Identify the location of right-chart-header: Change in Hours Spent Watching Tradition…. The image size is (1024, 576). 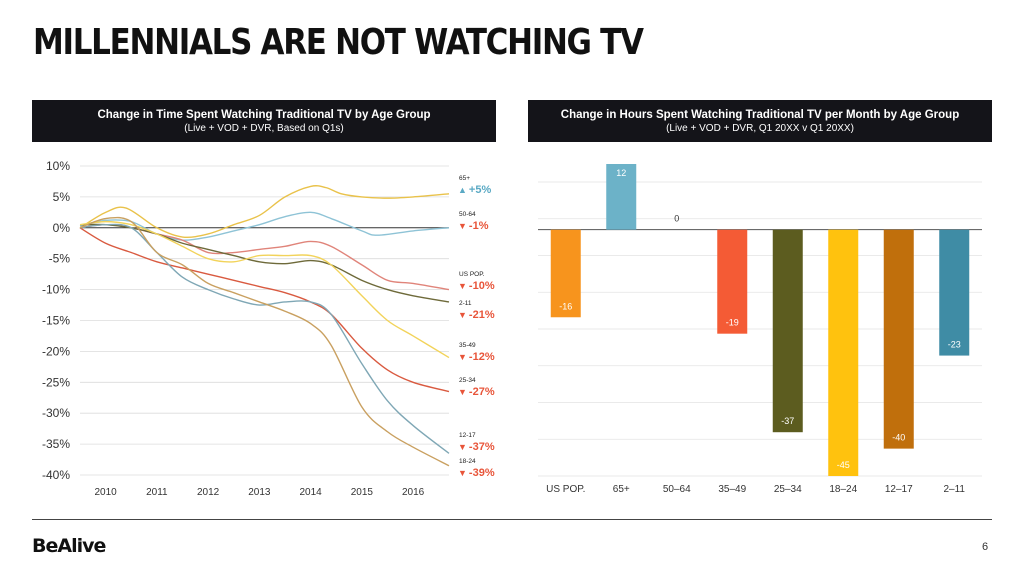
(760, 121).